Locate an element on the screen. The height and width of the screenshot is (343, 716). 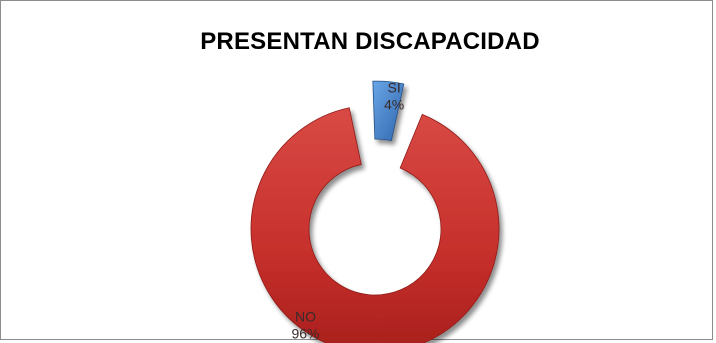
slice-value-no: 96% is located at coordinates (305, 333).